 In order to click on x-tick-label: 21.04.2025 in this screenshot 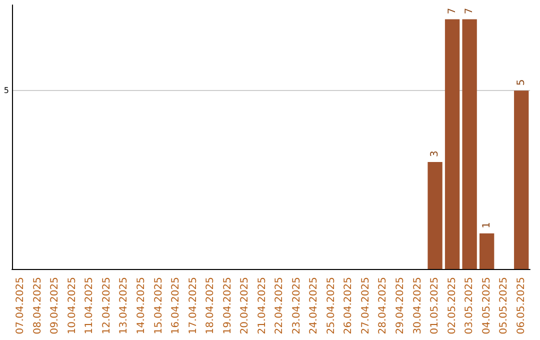, I will do `click(262, 305)`.